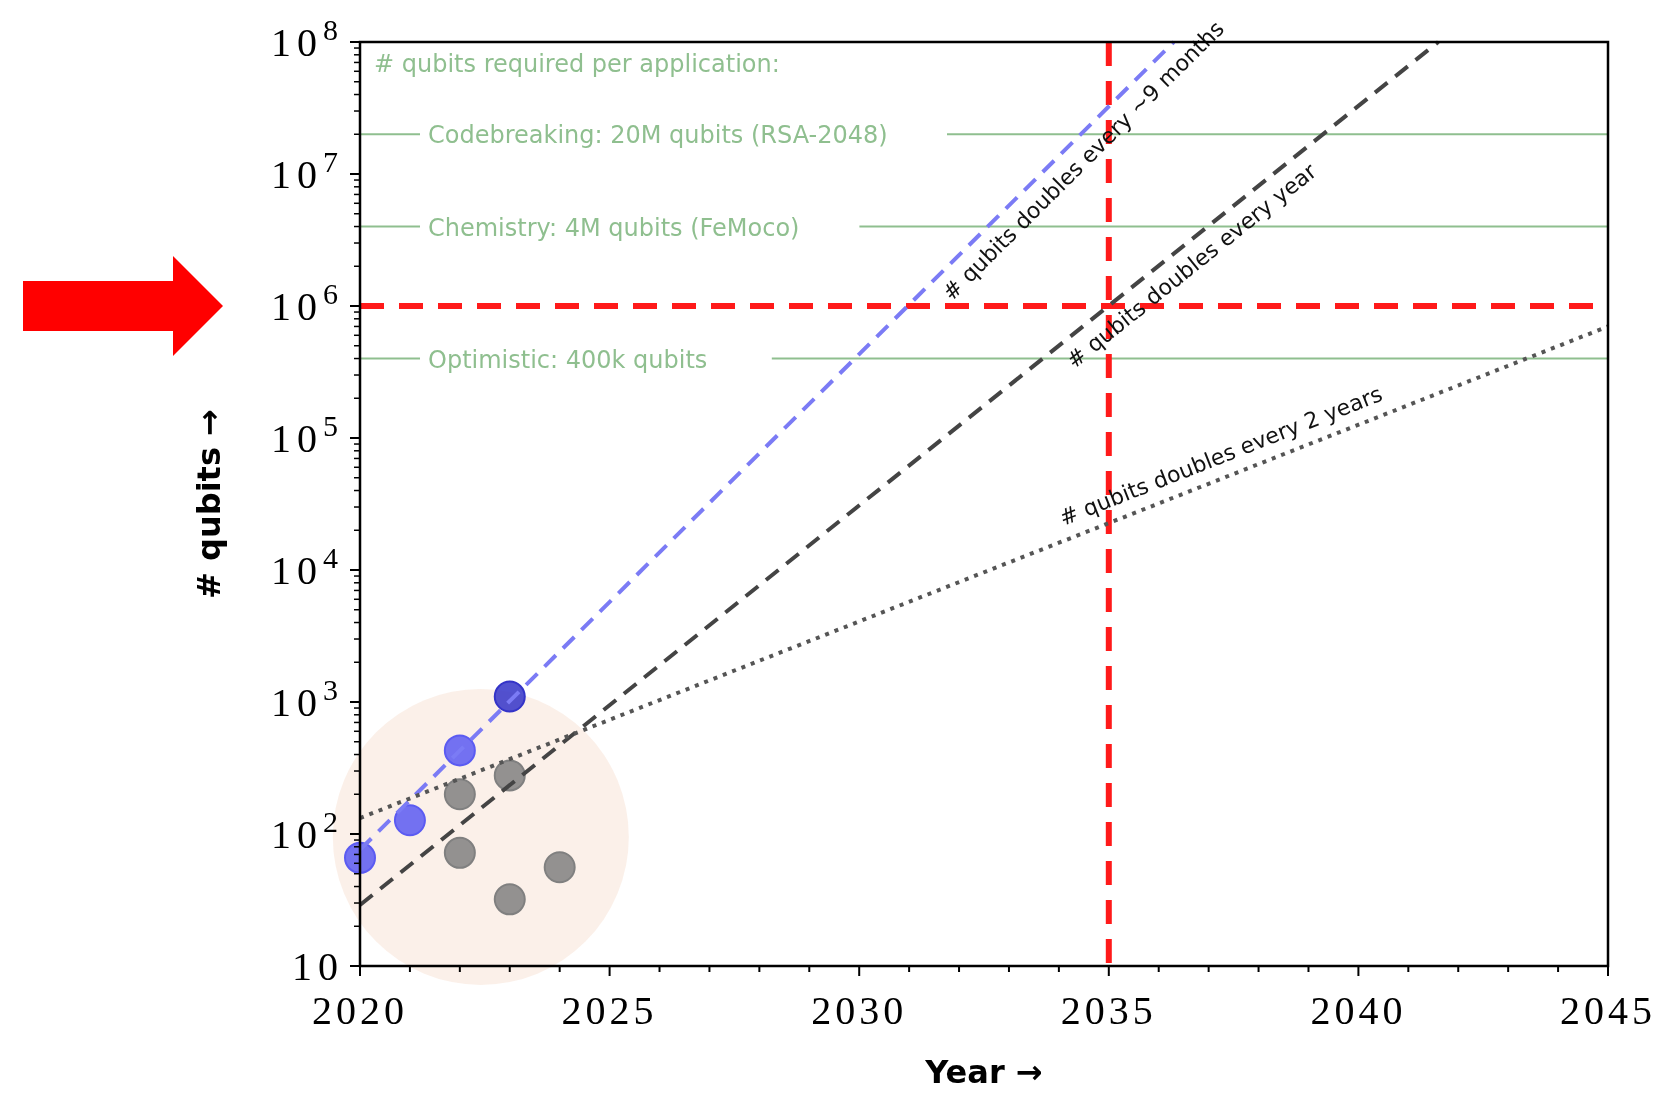 This screenshot has height=1093, width=1676. I want to click on x-axis-title: Year →, so click(983, 1072).